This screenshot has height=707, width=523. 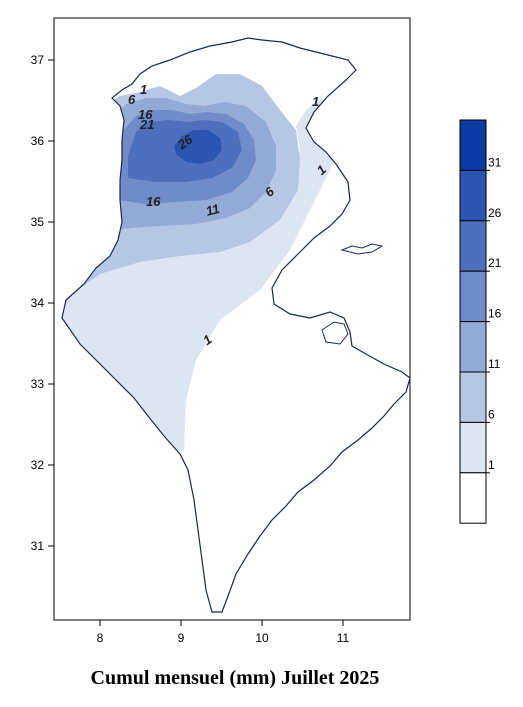 I want to click on contour-label: 21, so click(x=146, y=124).